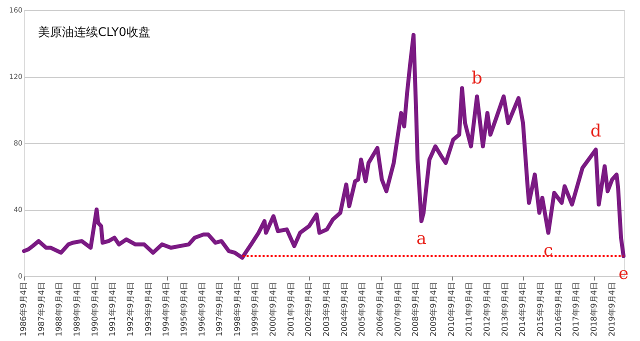  What do you see at coordinates (255, 309) in the screenshot?
I see `x-tick-label: 1999年9月4日` at bounding box center [255, 309].